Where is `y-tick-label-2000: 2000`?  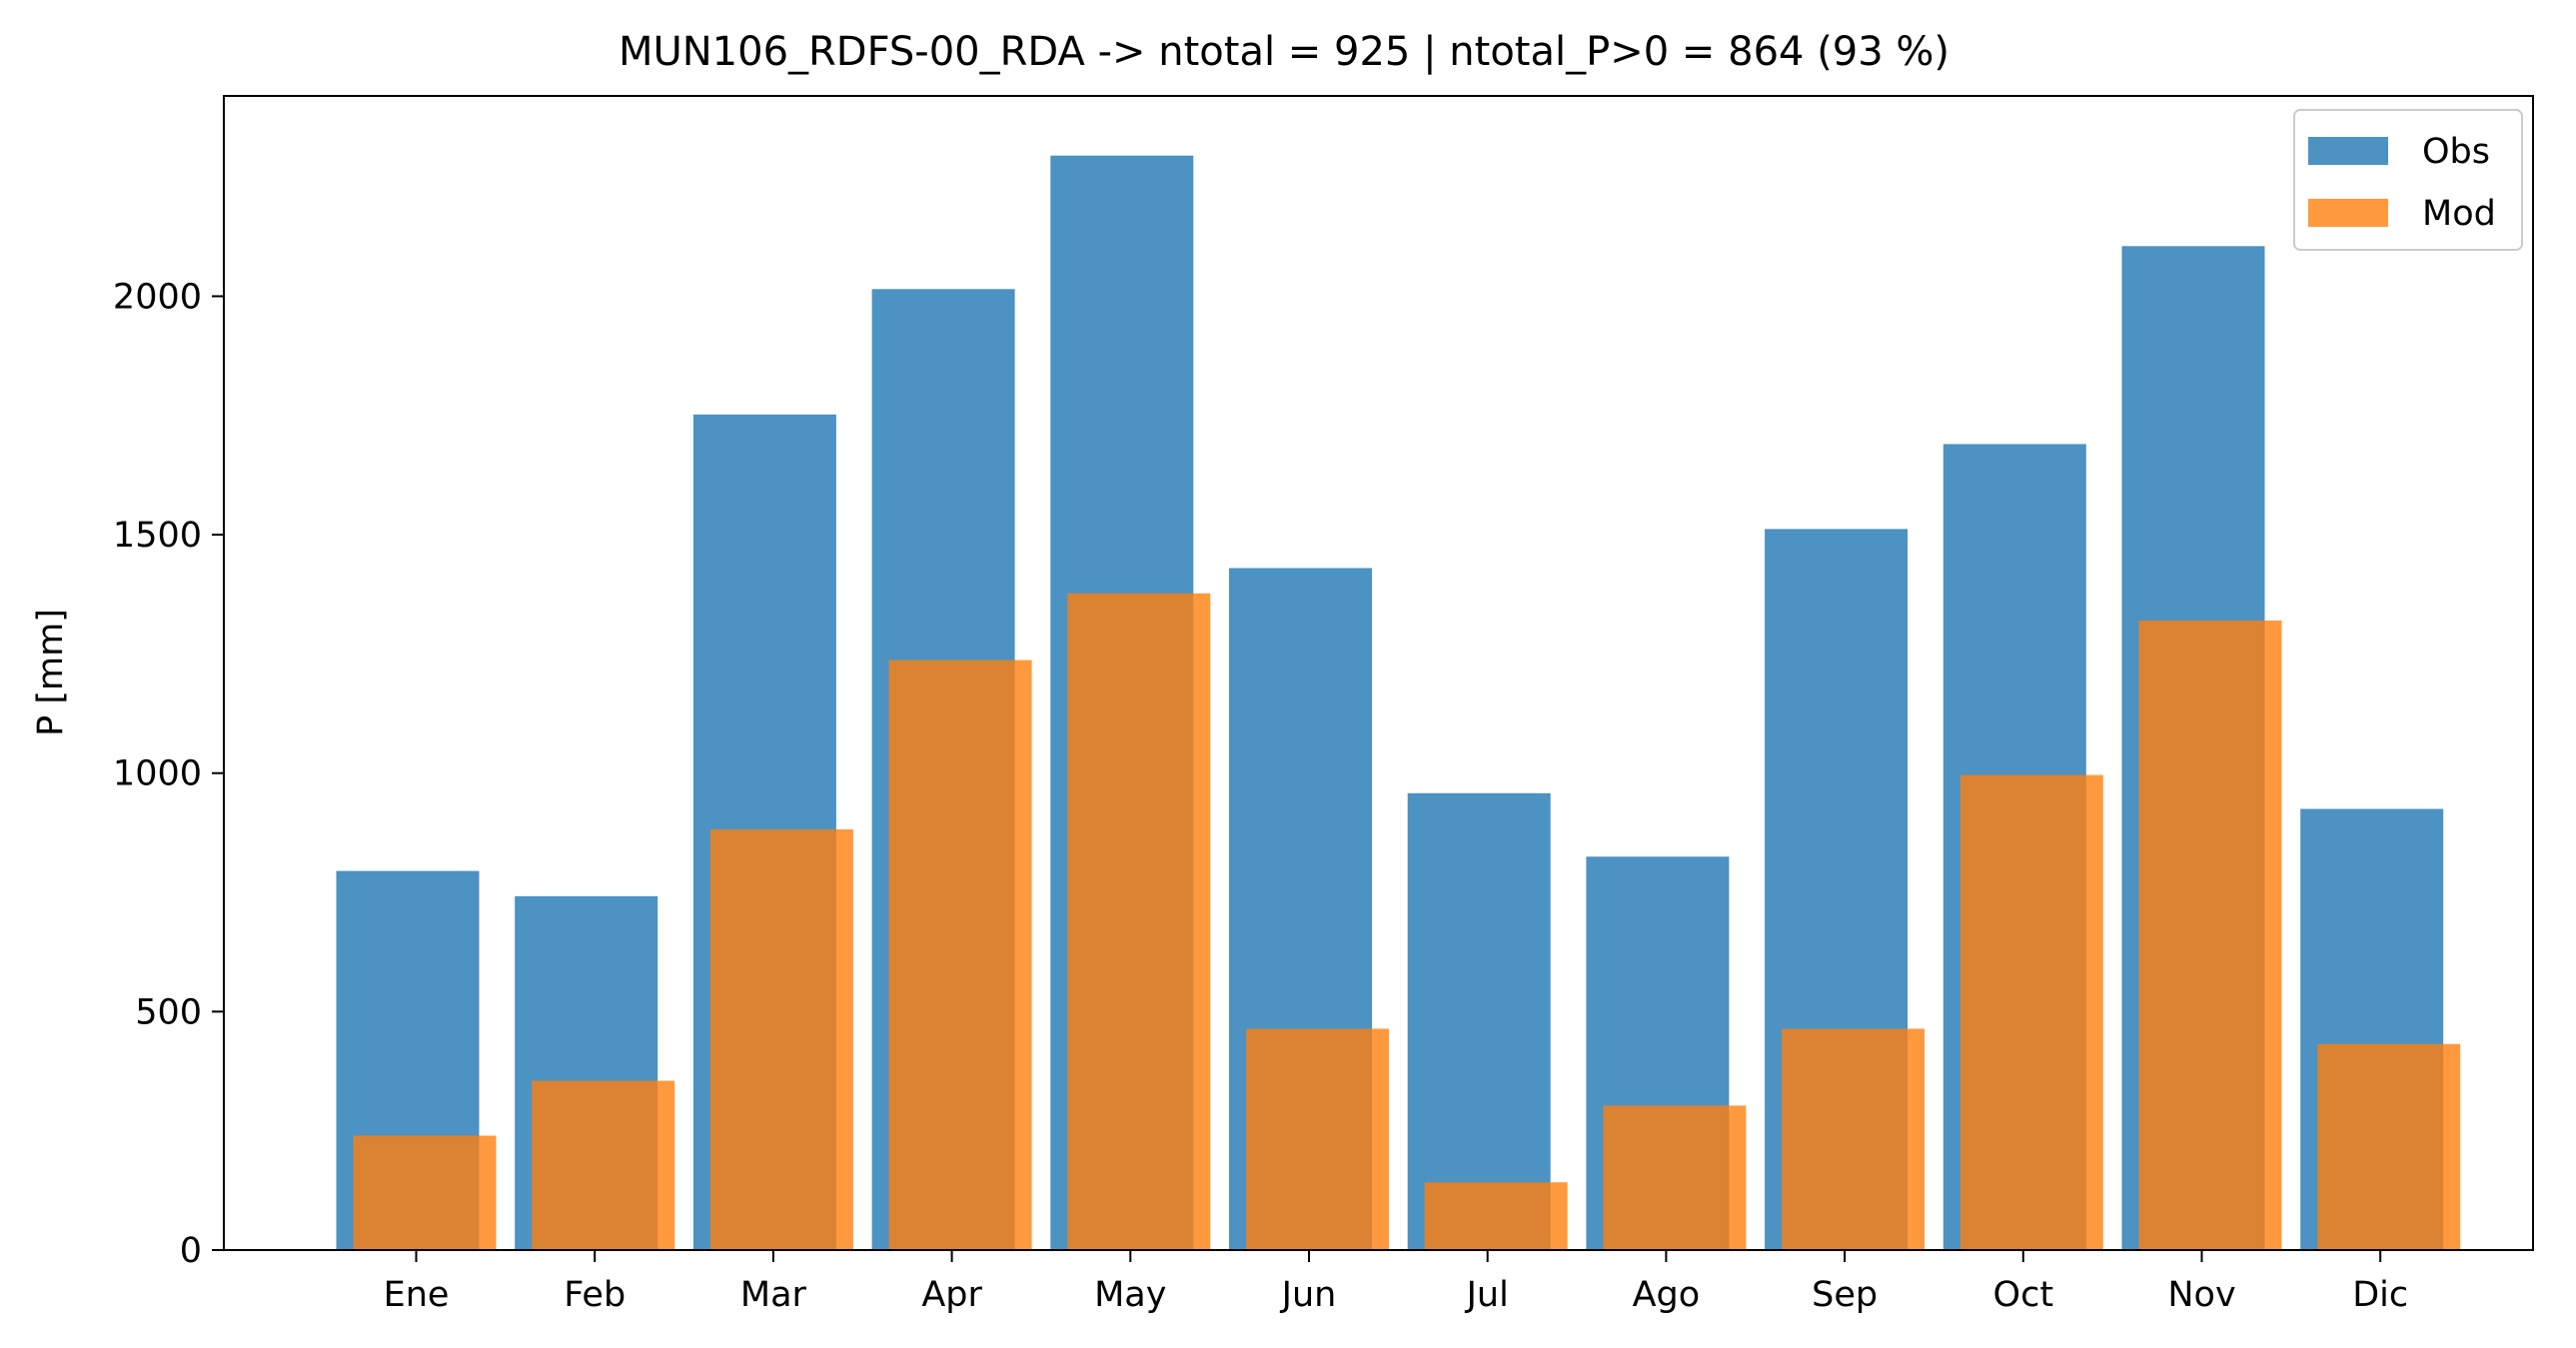
y-tick-label-2000: 2000 is located at coordinates (157, 297).